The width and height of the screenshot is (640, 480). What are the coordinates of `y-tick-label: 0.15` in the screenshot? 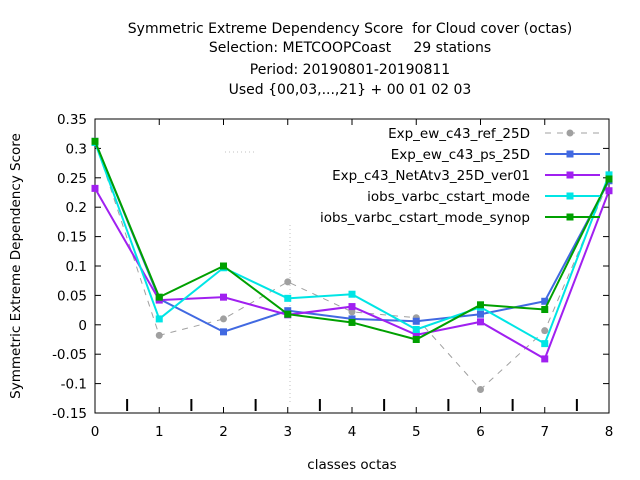 It's located at (72, 238).